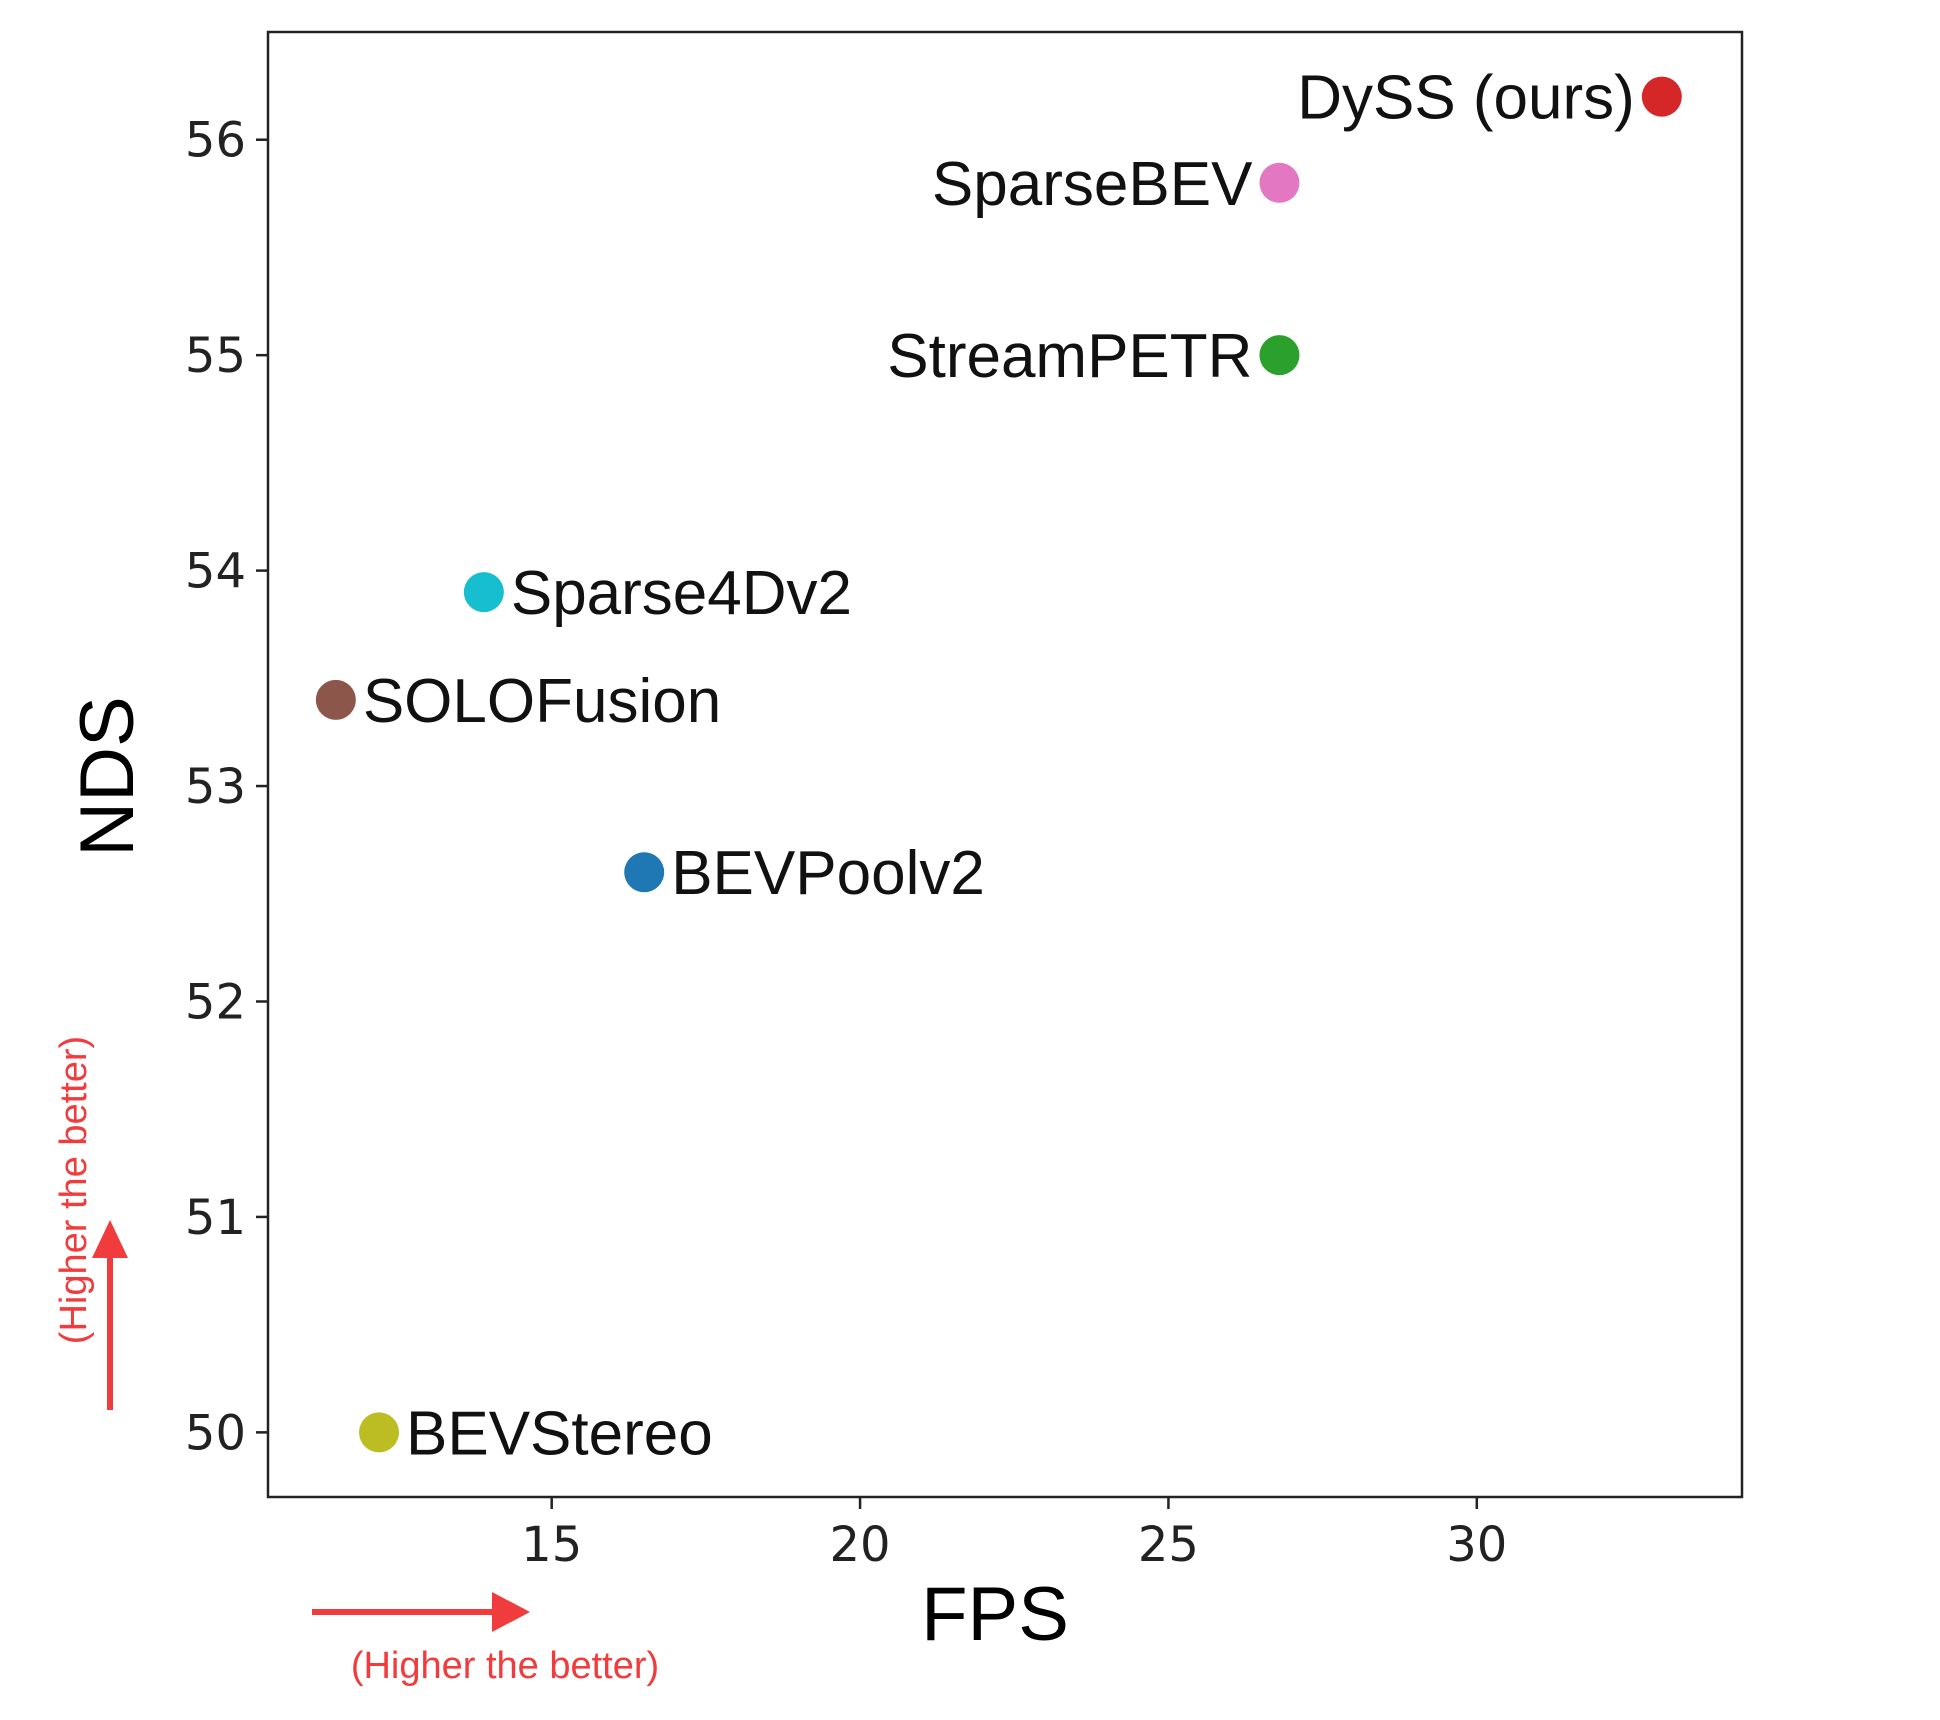 This screenshot has height=1720, width=1940. What do you see at coordinates (1466, 98) in the screenshot?
I see `point-label: DySS (ours)` at bounding box center [1466, 98].